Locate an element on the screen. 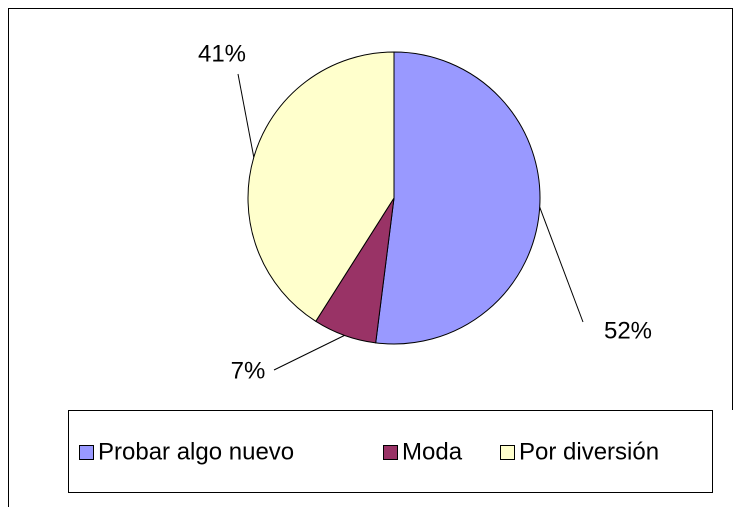 The image size is (741, 507). data-label: 7% is located at coordinates (248, 370).